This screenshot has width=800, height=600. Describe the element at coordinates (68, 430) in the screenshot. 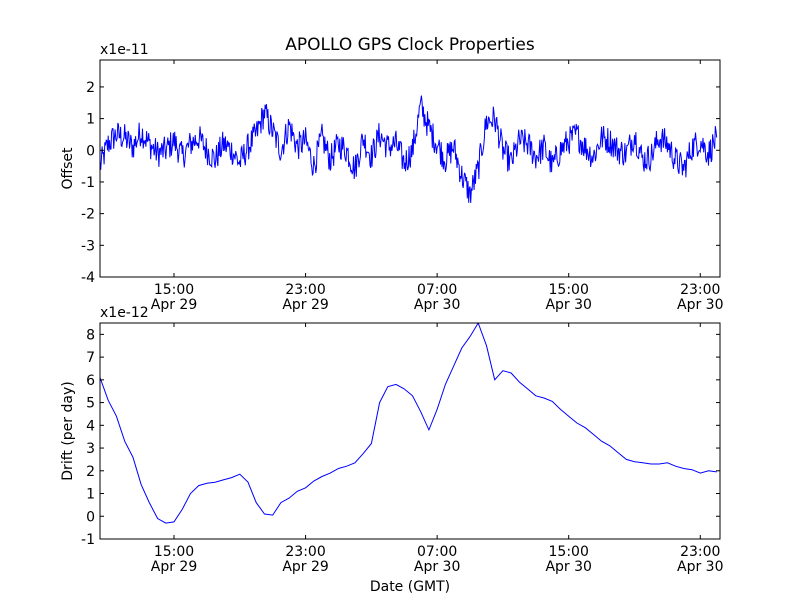

I see `y-axis-label: Drift (per day)` at that location.